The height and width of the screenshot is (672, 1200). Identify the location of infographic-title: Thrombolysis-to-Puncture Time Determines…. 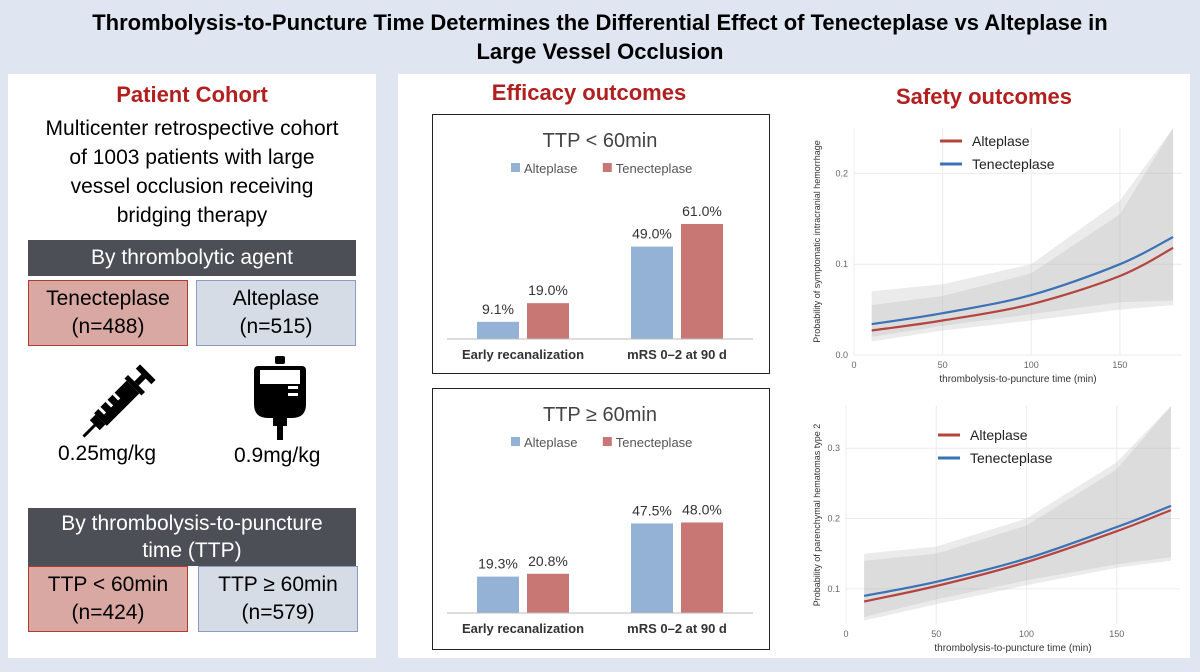
(600, 37).